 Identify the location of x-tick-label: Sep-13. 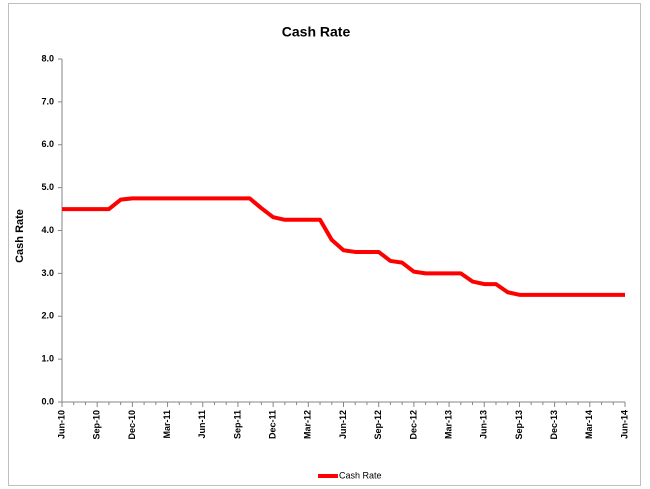
(519, 425).